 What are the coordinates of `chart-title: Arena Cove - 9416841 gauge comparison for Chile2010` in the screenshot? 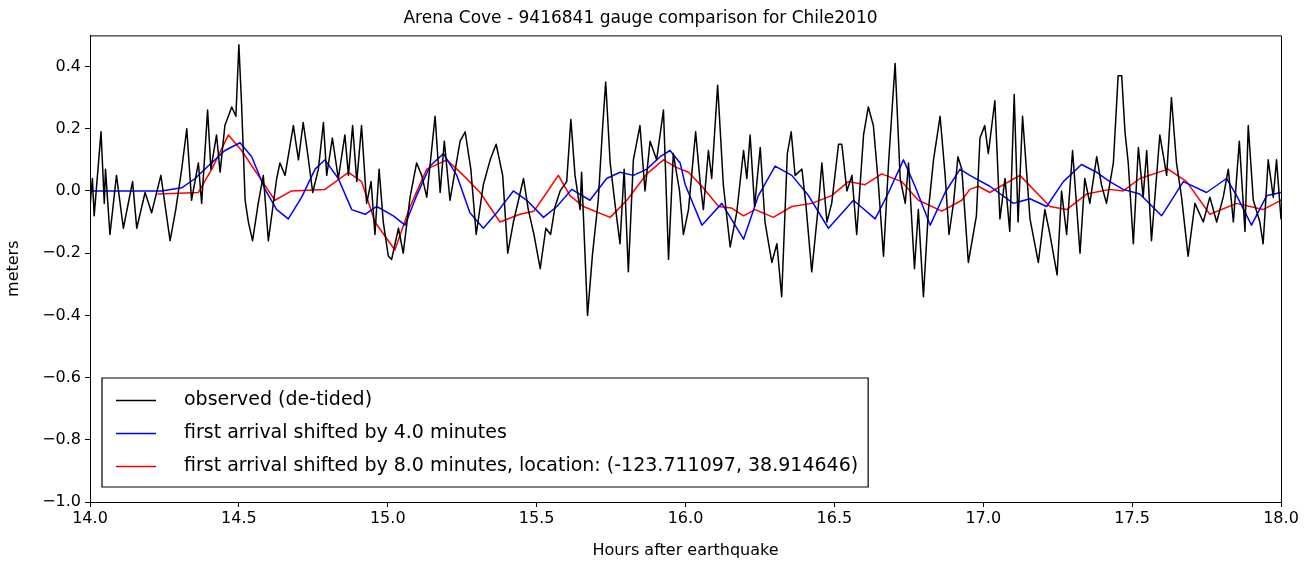 It's located at (640, 16).